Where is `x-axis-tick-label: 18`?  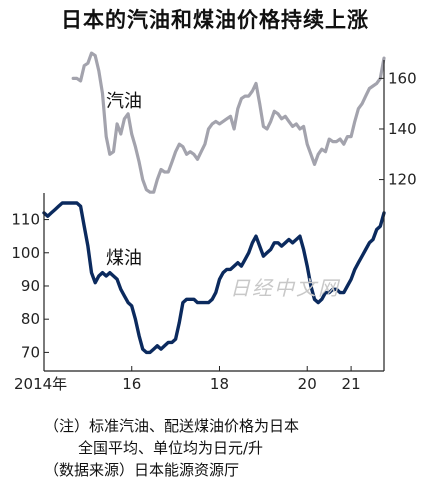 x-axis-tick-label: 18 is located at coordinates (219, 384).